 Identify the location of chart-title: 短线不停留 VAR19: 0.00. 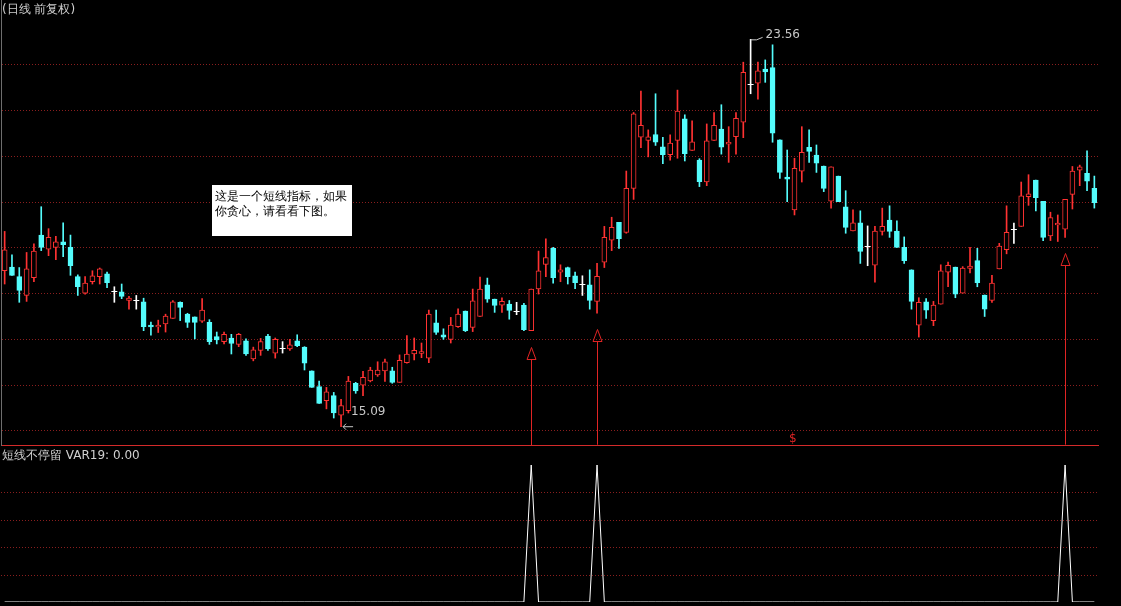
(71, 455).